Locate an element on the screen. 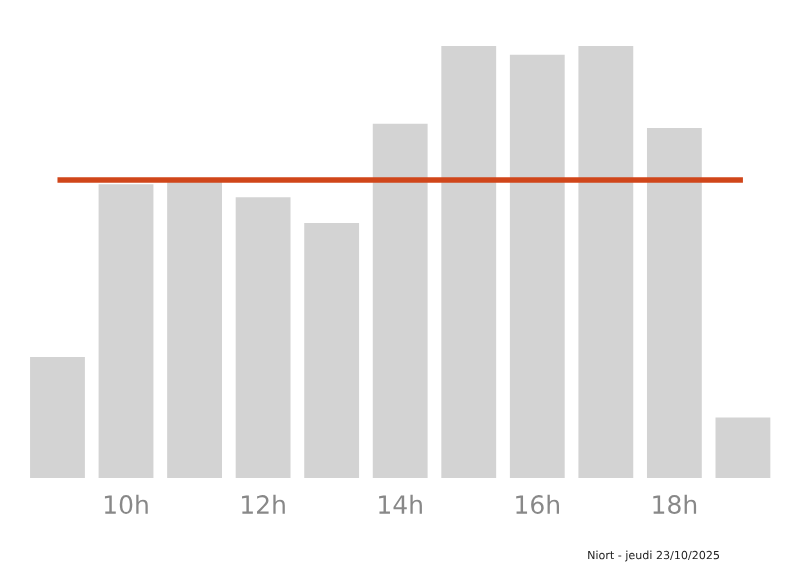 This screenshot has width=800, height=572. x-tick-label: 12h is located at coordinates (263, 504).